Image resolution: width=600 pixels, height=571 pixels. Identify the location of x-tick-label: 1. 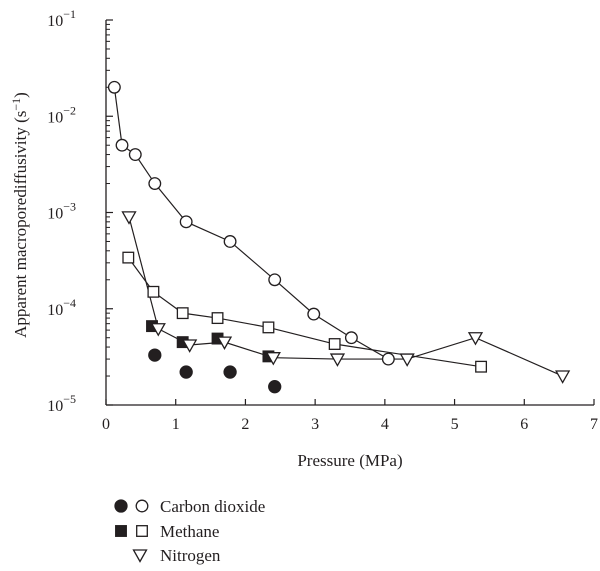
(176, 424).